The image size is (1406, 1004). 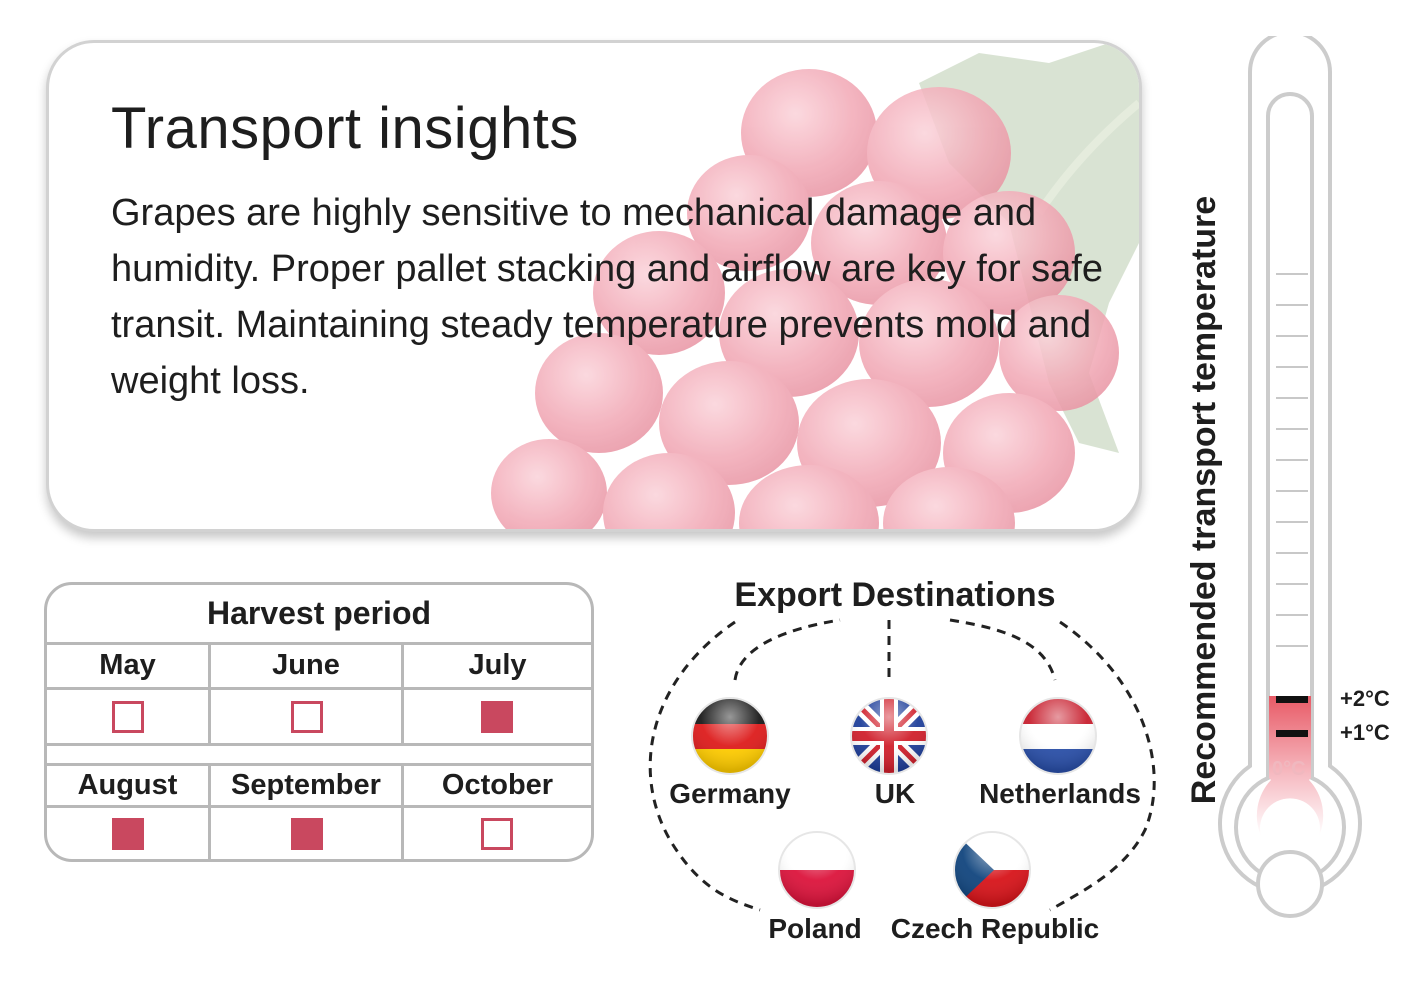 What do you see at coordinates (1204, 500) in the screenshot?
I see `thermometer-title: Recommended transport temperature` at bounding box center [1204, 500].